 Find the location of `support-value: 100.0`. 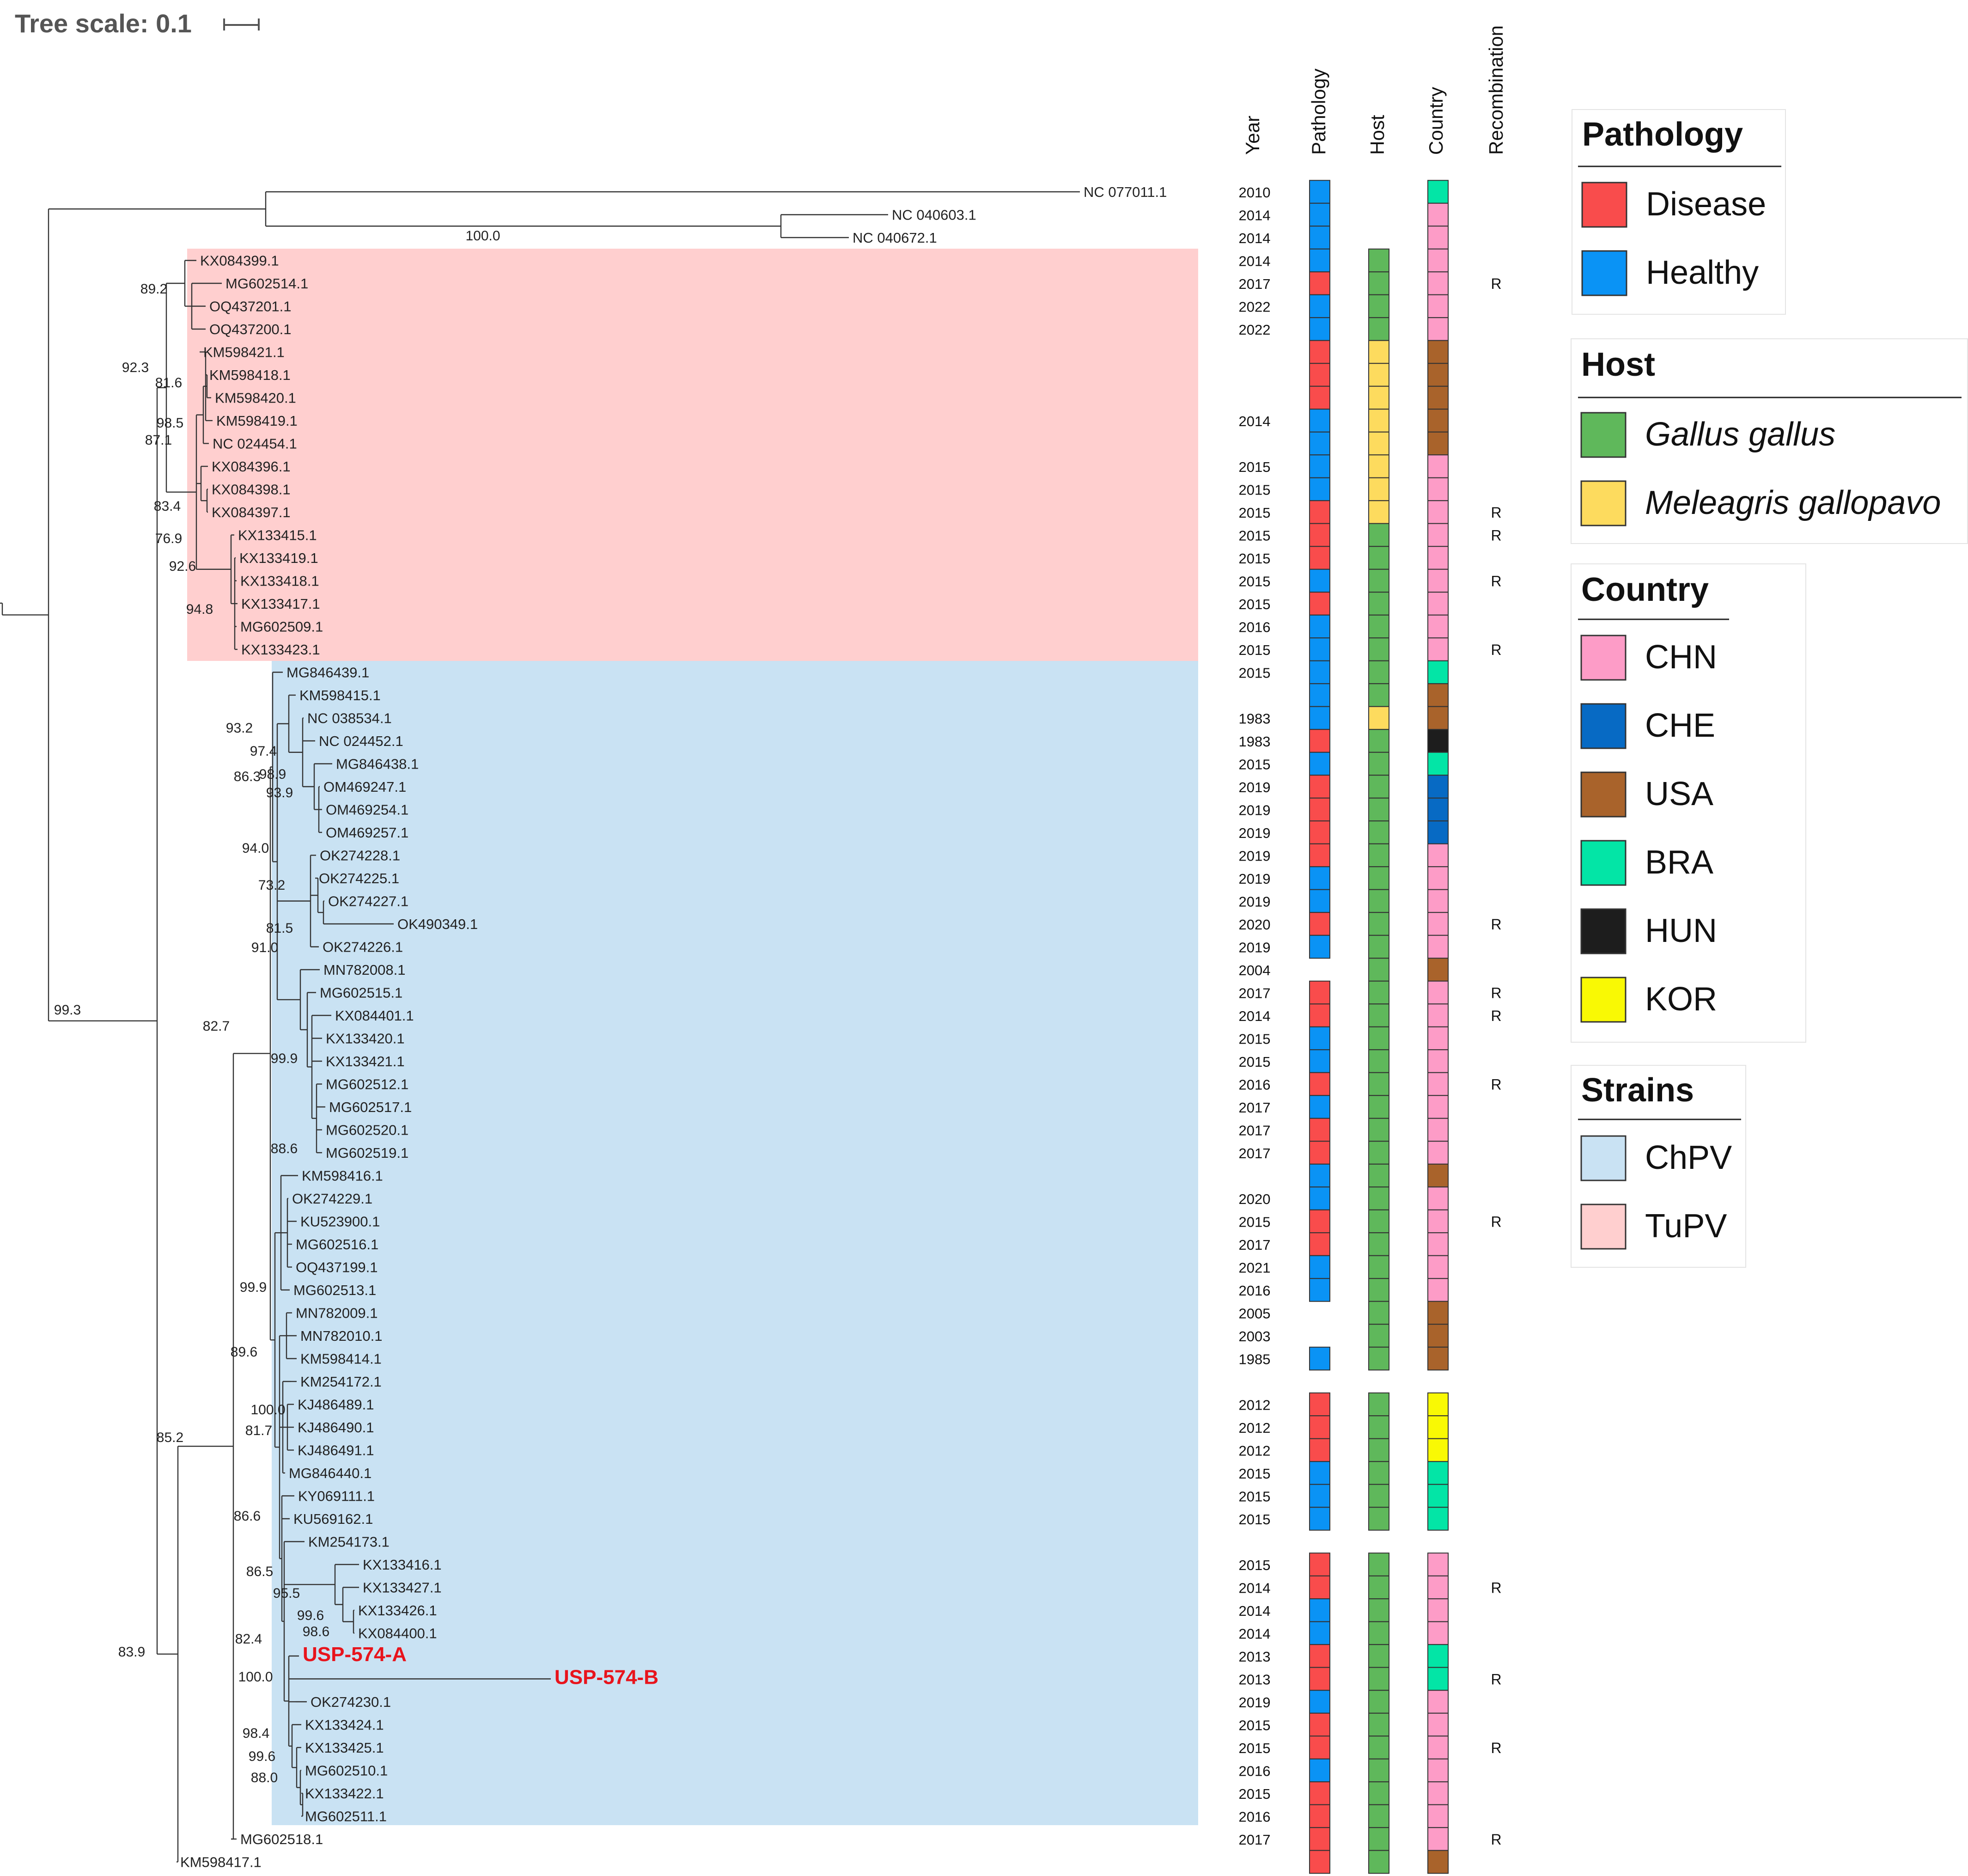

support-value: 100.0 is located at coordinates (255, 1677).